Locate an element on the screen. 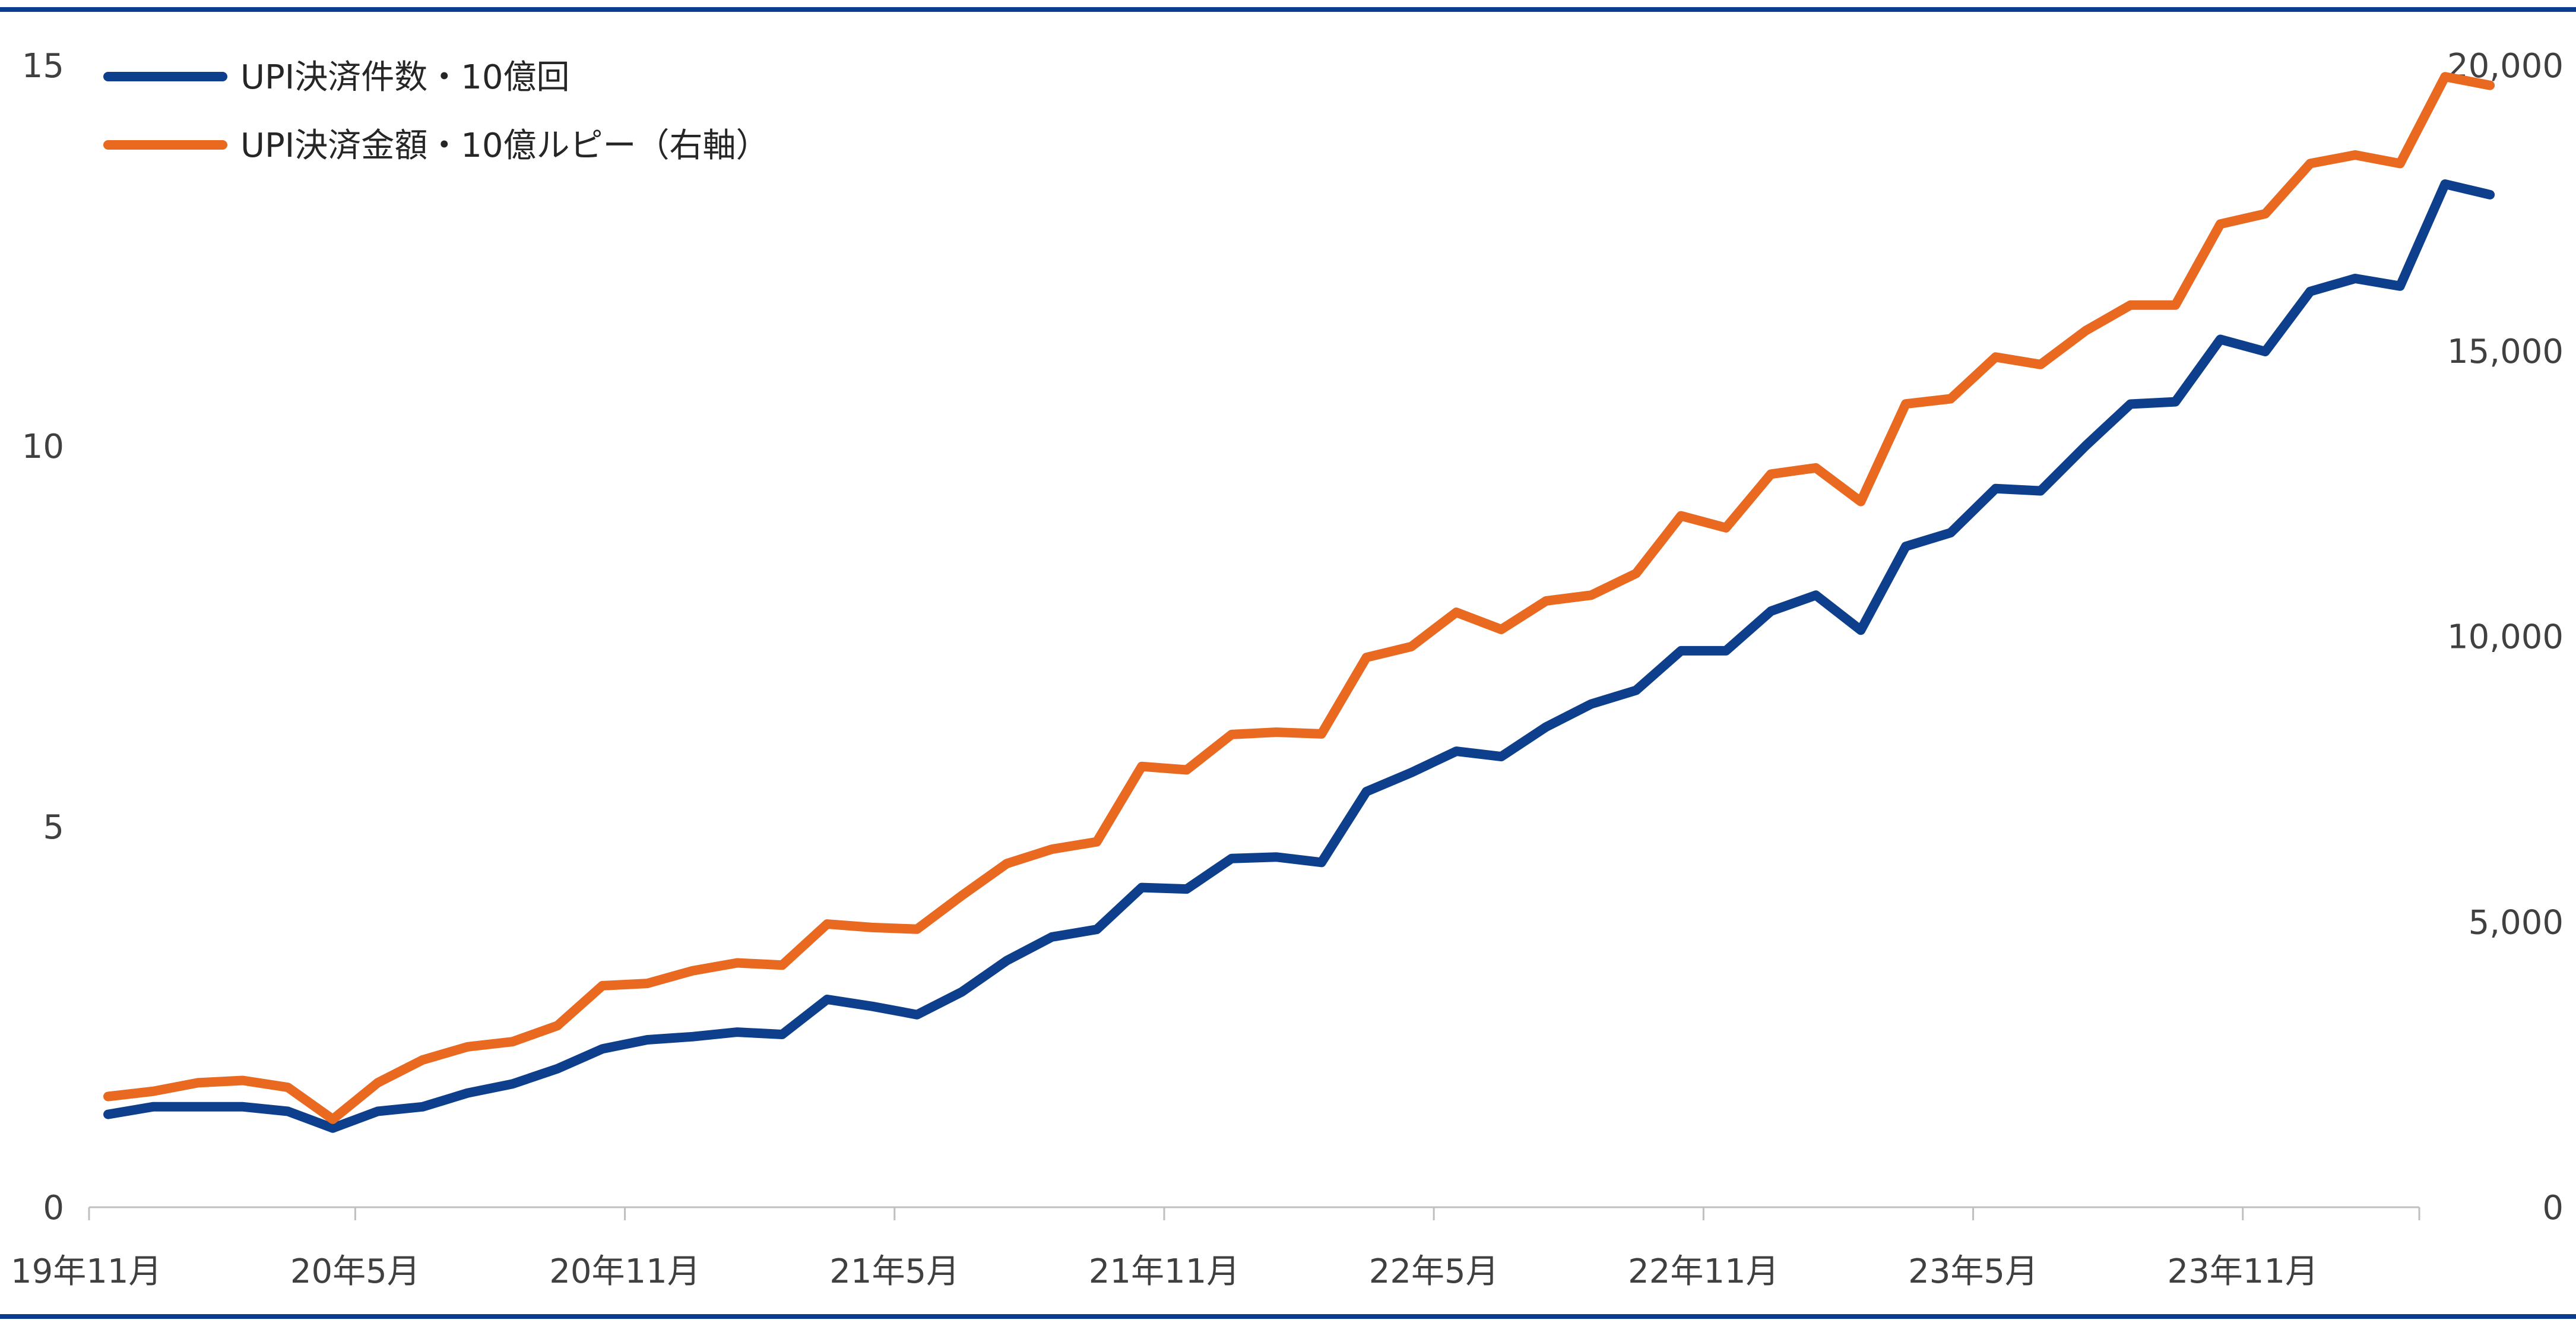 This screenshot has height=1326, width=2576. x-tick-label: 23年5月 is located at coordinates (1973, 1271).